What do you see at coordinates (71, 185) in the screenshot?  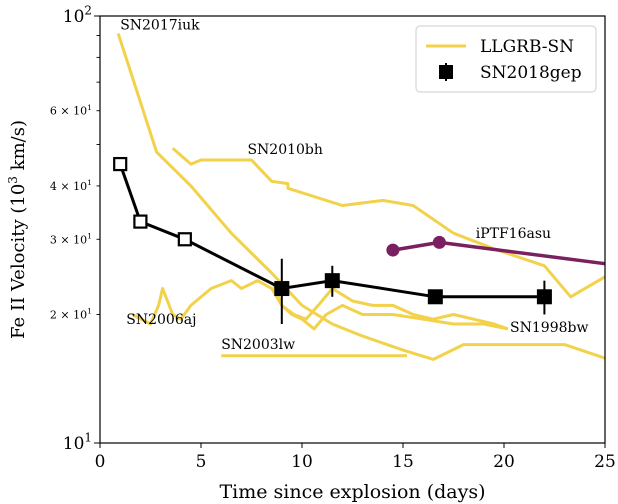 I see `y-minor-tick-label-40: 4 × 10¹` at bounding box center [71, 185].